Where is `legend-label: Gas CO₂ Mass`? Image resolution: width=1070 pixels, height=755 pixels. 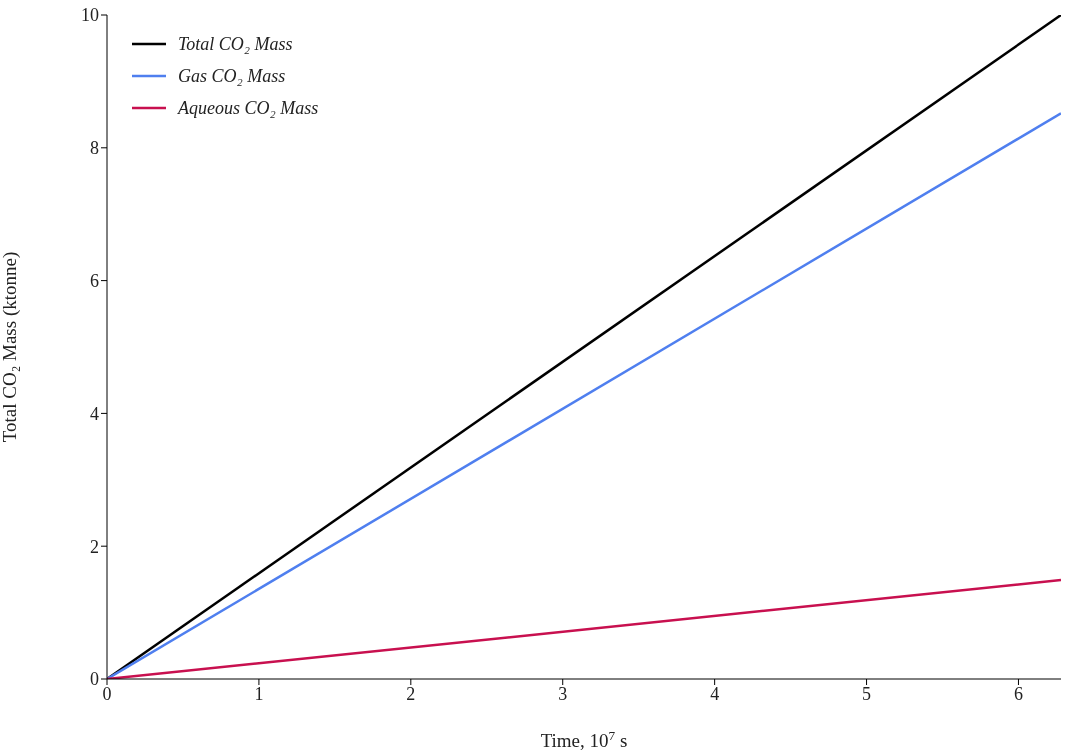
legend-label: Gas CO₂ Mass is located at coordinates (232, 76).